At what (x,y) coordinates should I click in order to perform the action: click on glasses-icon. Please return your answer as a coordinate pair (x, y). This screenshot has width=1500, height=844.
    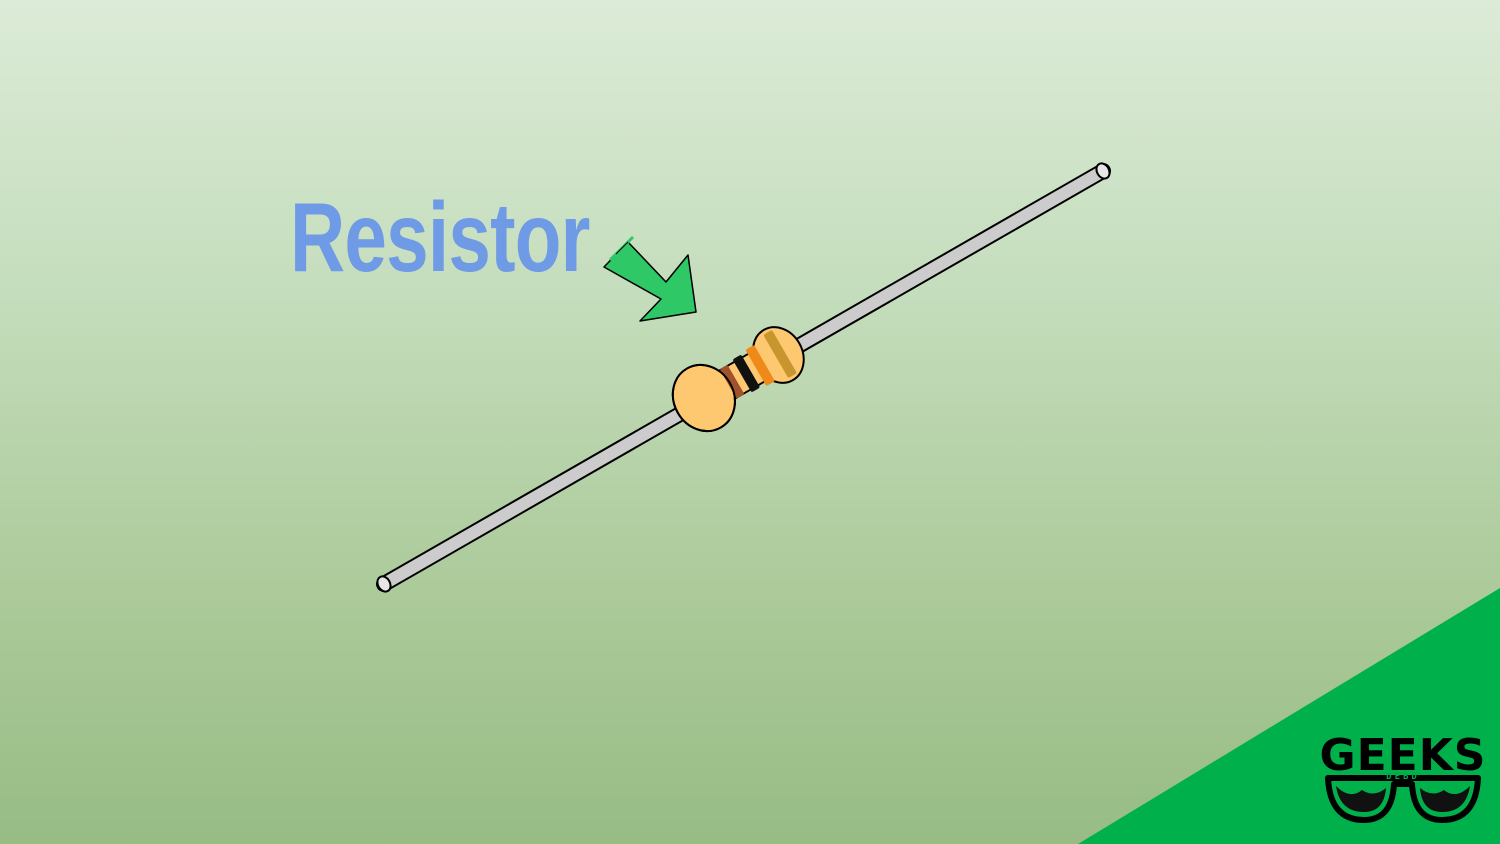
    Looking at the image, I should click on (1403, 799).